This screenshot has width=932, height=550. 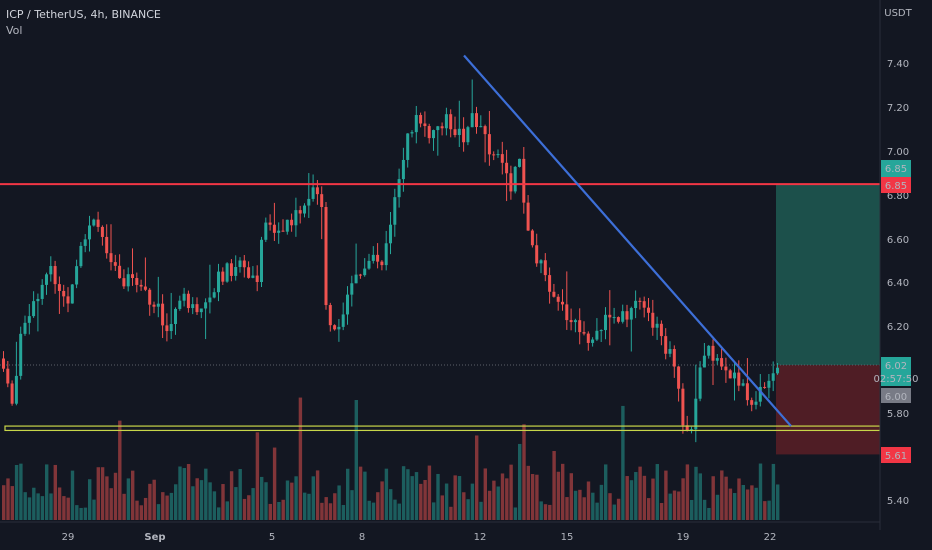 What do you see at coordinates (898, 196) in the screenshot?
I see `y-tick-label: 6.80` at bounding box center [898, 196].